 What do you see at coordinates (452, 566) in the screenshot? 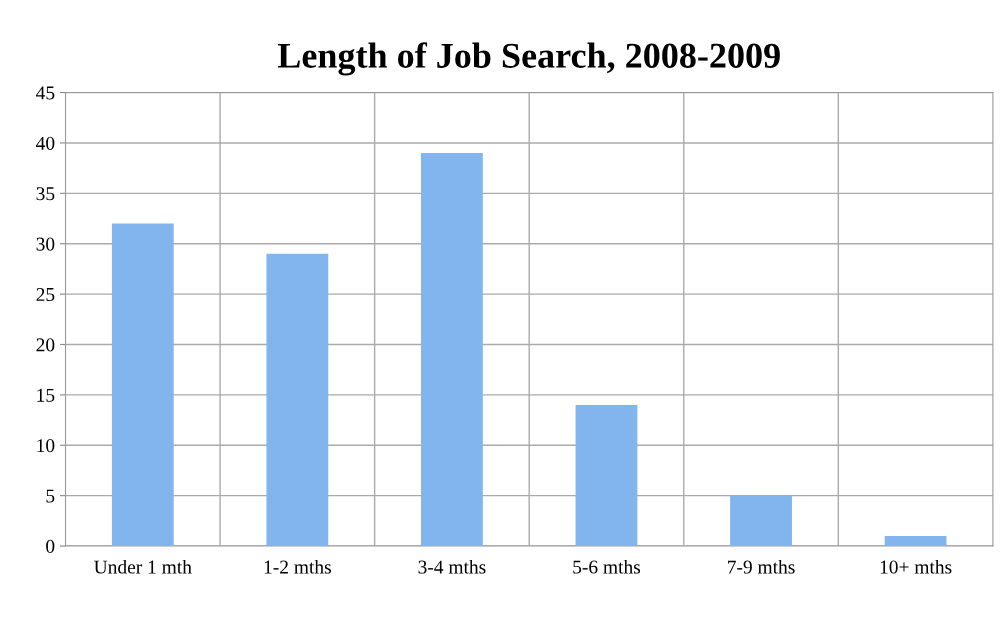
I see `x-tick-label: 3-4 mths` at bounding box center [452, 566].